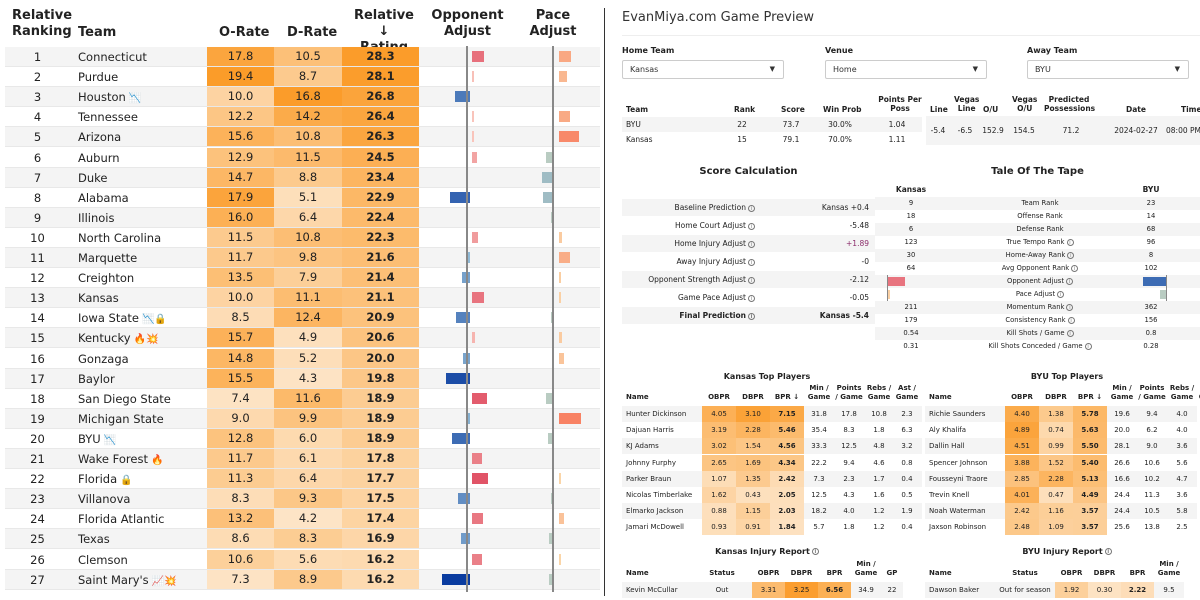 This screenshot has width=1200, height=600. I want to click on player-row: Richie Saunders 4.40 1.38 5.78 19.6 9.4 4.0, so click(1061, 414).